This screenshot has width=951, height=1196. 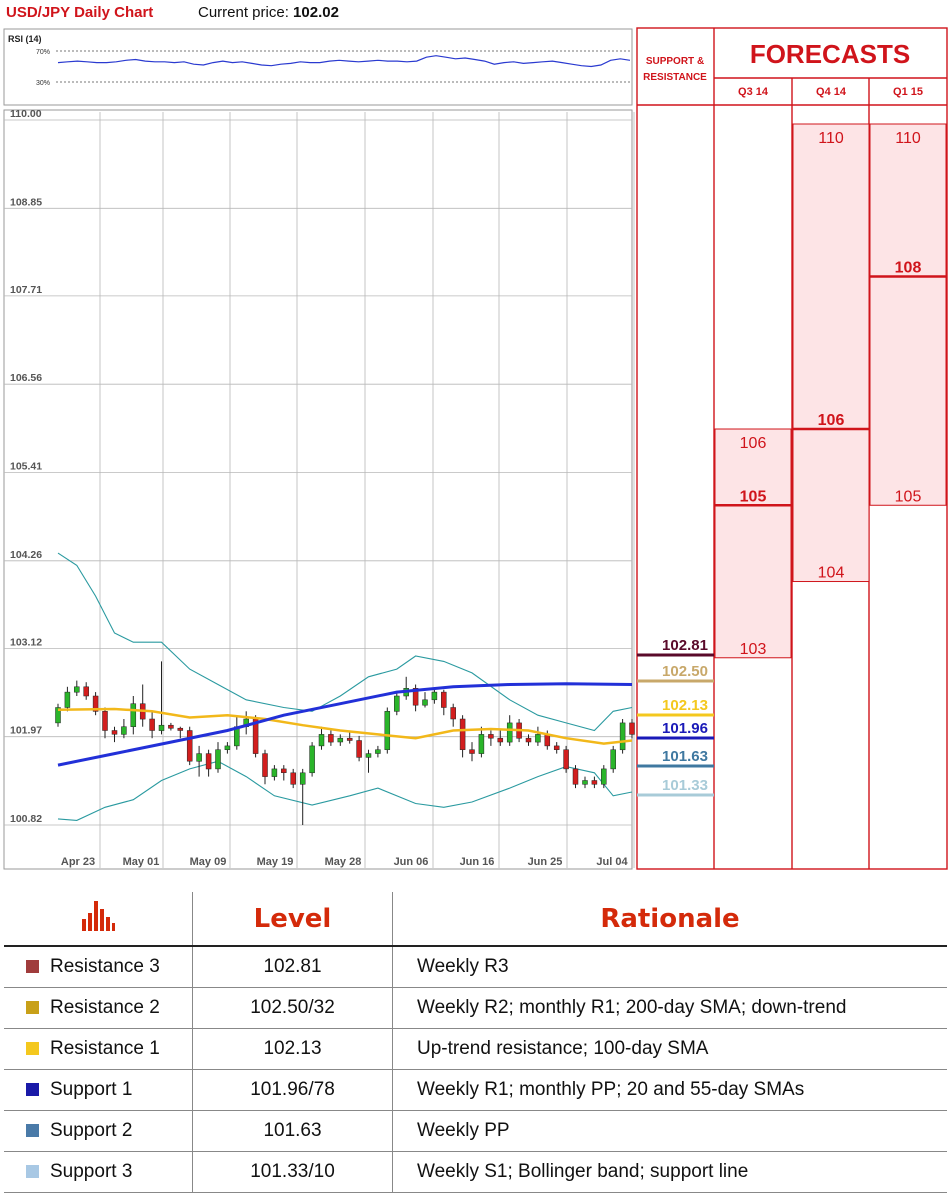 What do you see at coordinates (908, 496) in the screenshot?
I see `forecast-low-label: 105` at bounding box center [908, 496].